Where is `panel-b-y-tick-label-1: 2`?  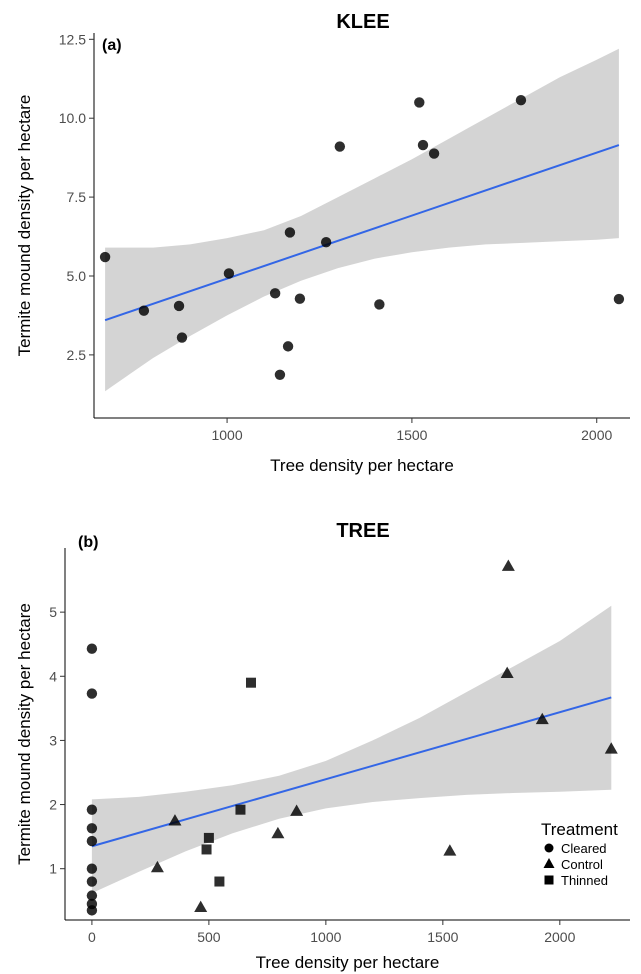 panel-b-y-tick-label-1: 2 is located at coordinates (53, 805).